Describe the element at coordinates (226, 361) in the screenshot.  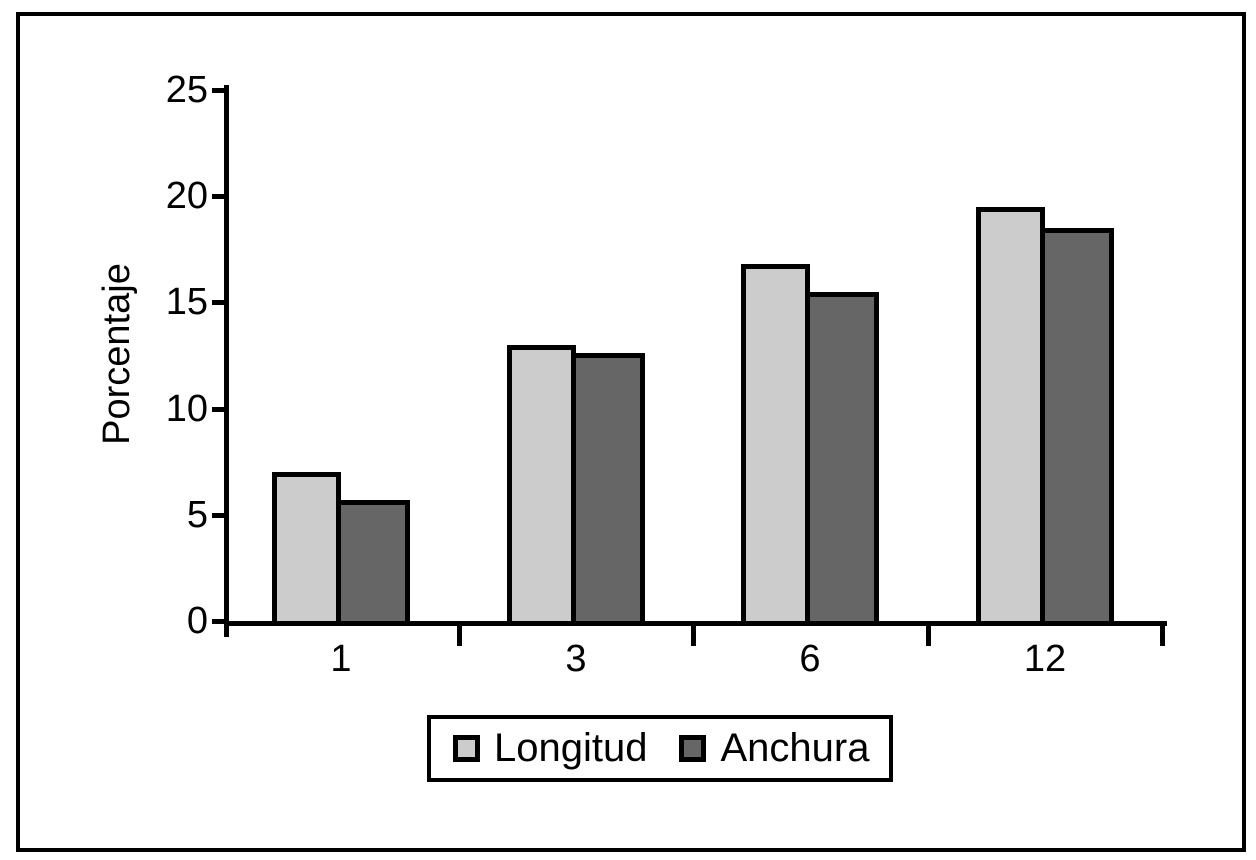
I see `y-axis-line` at that location.